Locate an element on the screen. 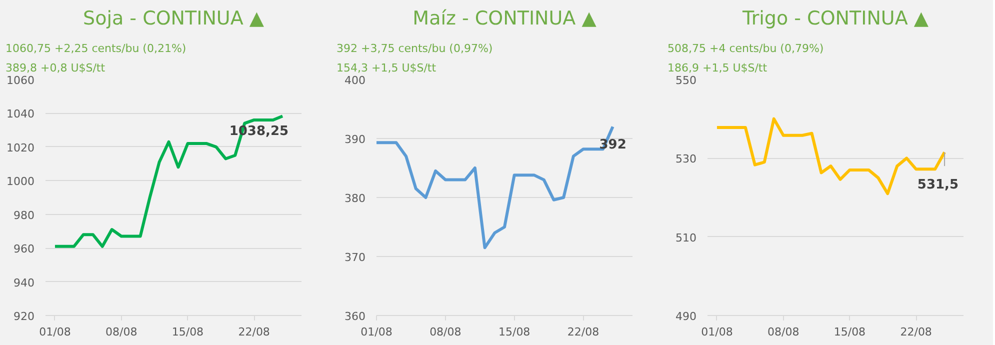 The width and height of the screenshot is (995, 345). y-tick-label: 1060 is located at coordinates (20, 80).